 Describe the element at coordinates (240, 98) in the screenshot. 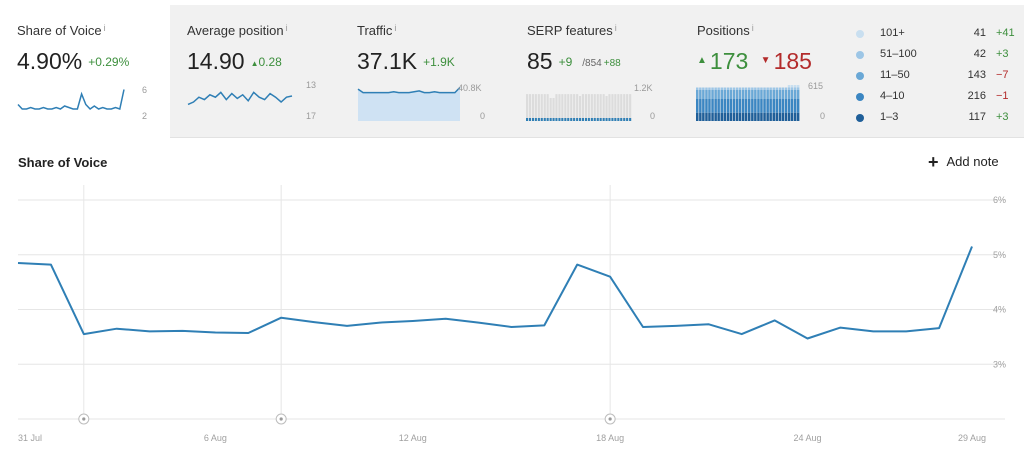

I see `sparkline-path` at that location.